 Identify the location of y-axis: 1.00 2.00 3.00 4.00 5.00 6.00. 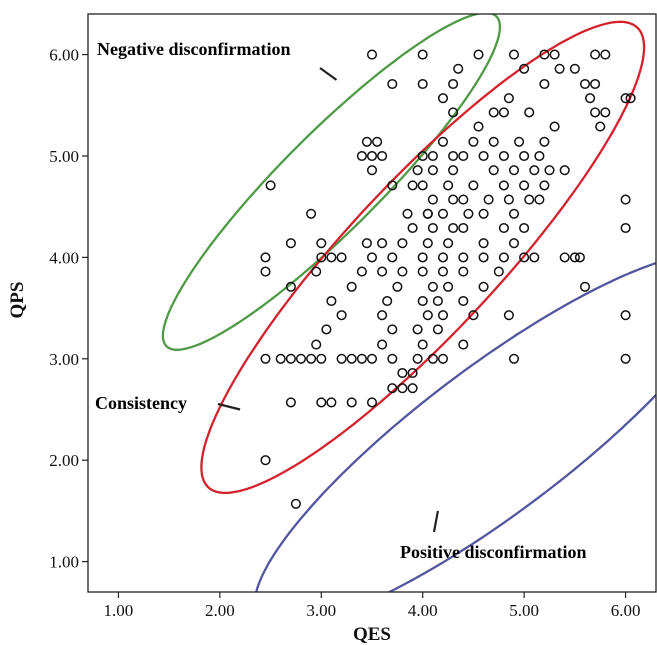
(68, 309).